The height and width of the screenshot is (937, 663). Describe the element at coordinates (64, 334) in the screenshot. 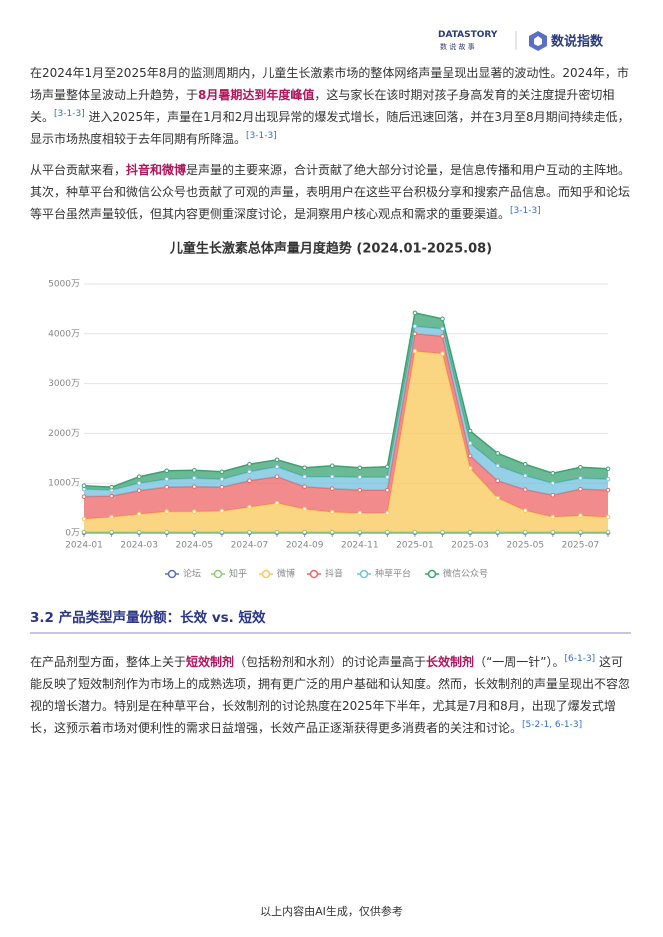

I see `y-tick-label: 4000万` at that location.